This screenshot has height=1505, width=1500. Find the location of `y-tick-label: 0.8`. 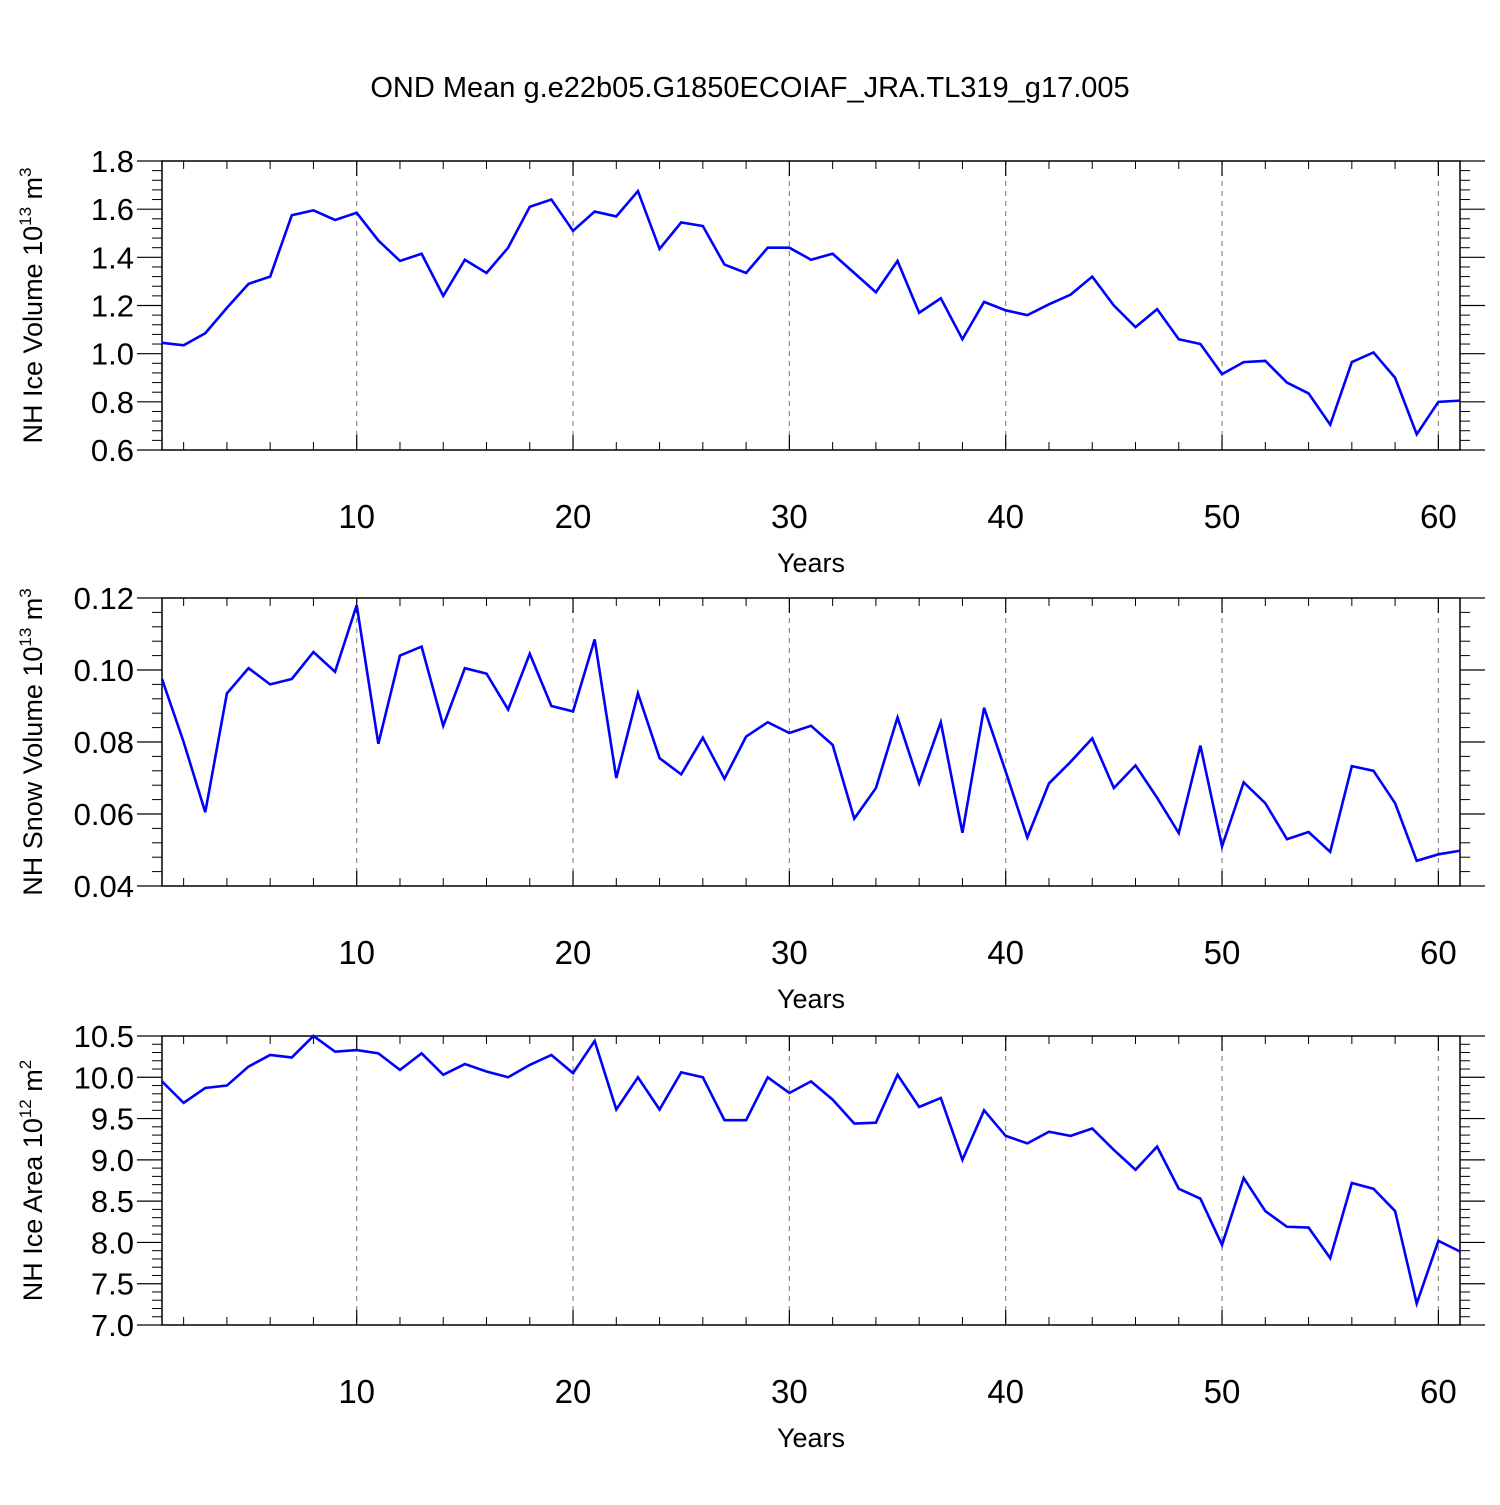

y-tick-label: 0.8 is located at coordinates (112, 402).